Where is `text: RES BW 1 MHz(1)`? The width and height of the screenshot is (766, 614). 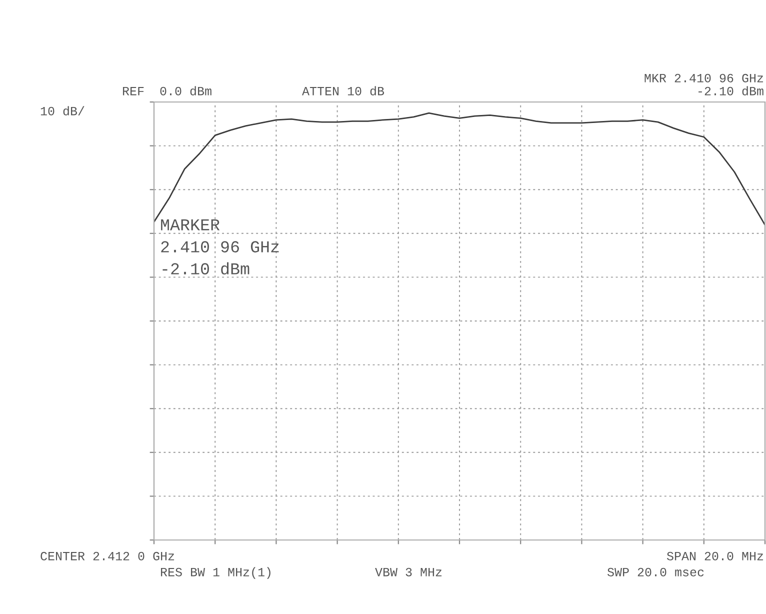 text: RES BW 1 MHz(1) is located at coordinates (215, 573).